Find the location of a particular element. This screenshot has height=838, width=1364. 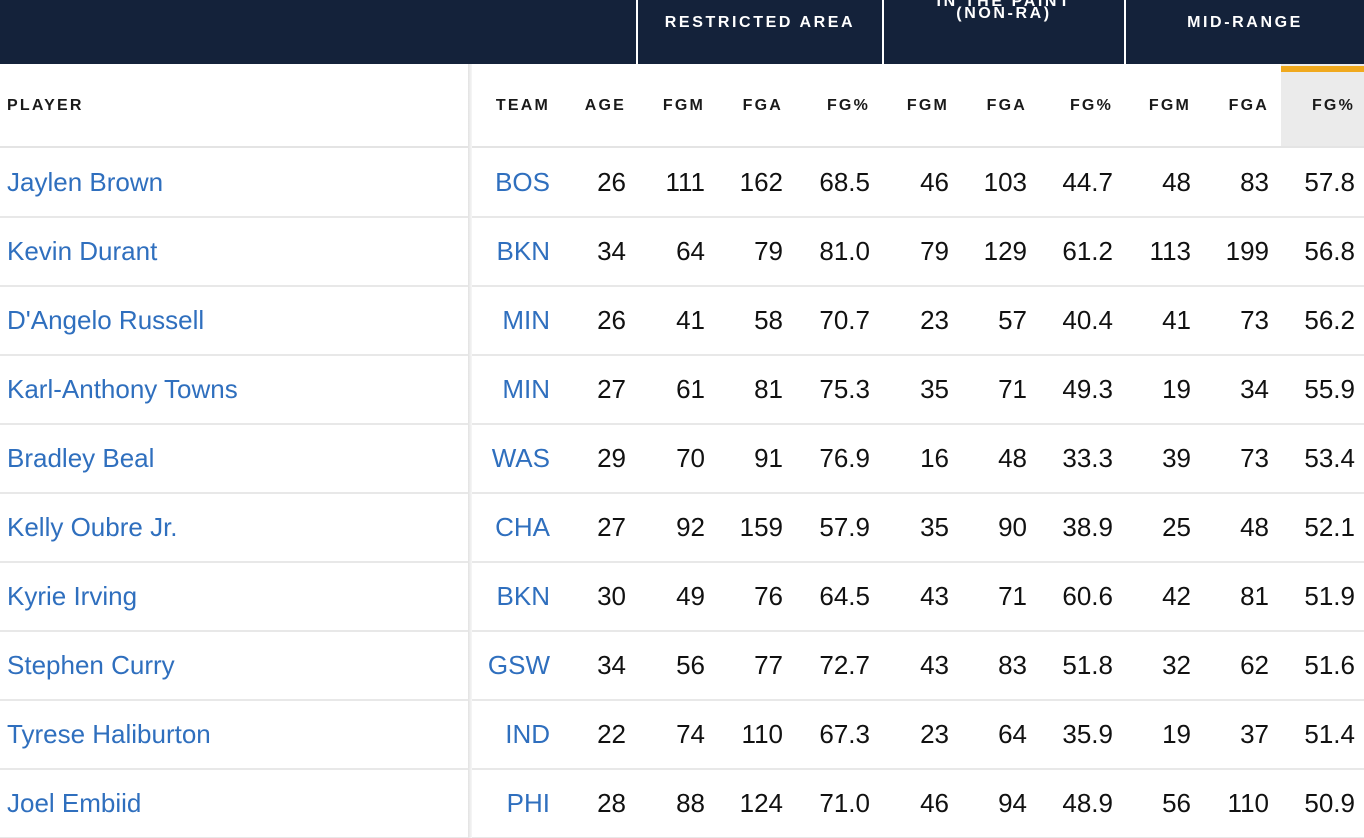

paint-fg-pct-cell: 40.4 is located at coordinates (1087, 320).